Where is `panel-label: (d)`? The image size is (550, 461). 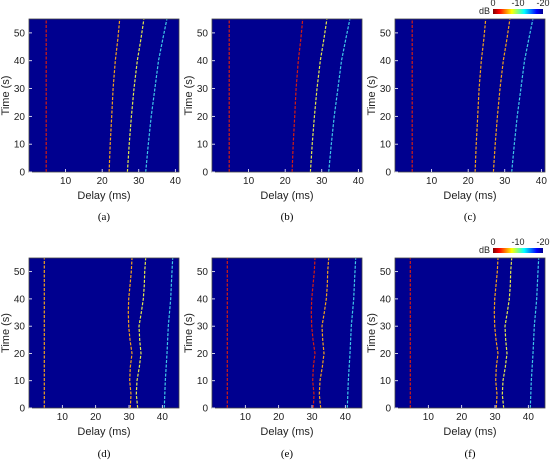
panel-label: (d) is located at coordinates (104, 454).